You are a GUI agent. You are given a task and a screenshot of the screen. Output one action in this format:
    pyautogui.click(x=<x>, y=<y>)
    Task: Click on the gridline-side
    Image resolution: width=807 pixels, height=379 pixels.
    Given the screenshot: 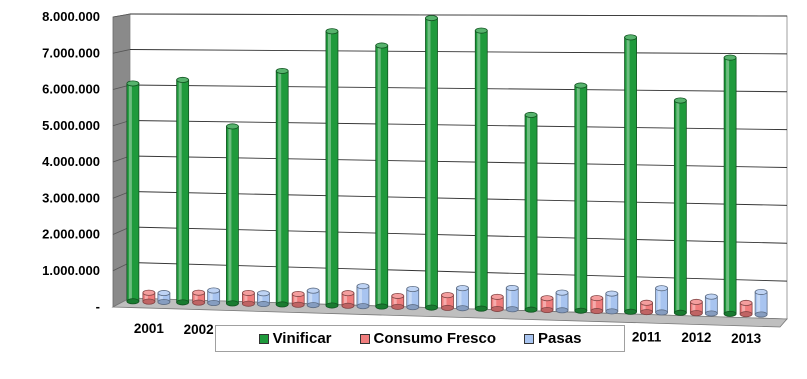 What is the action you would take?
    pyautogui.click(x=121, y=51)
    